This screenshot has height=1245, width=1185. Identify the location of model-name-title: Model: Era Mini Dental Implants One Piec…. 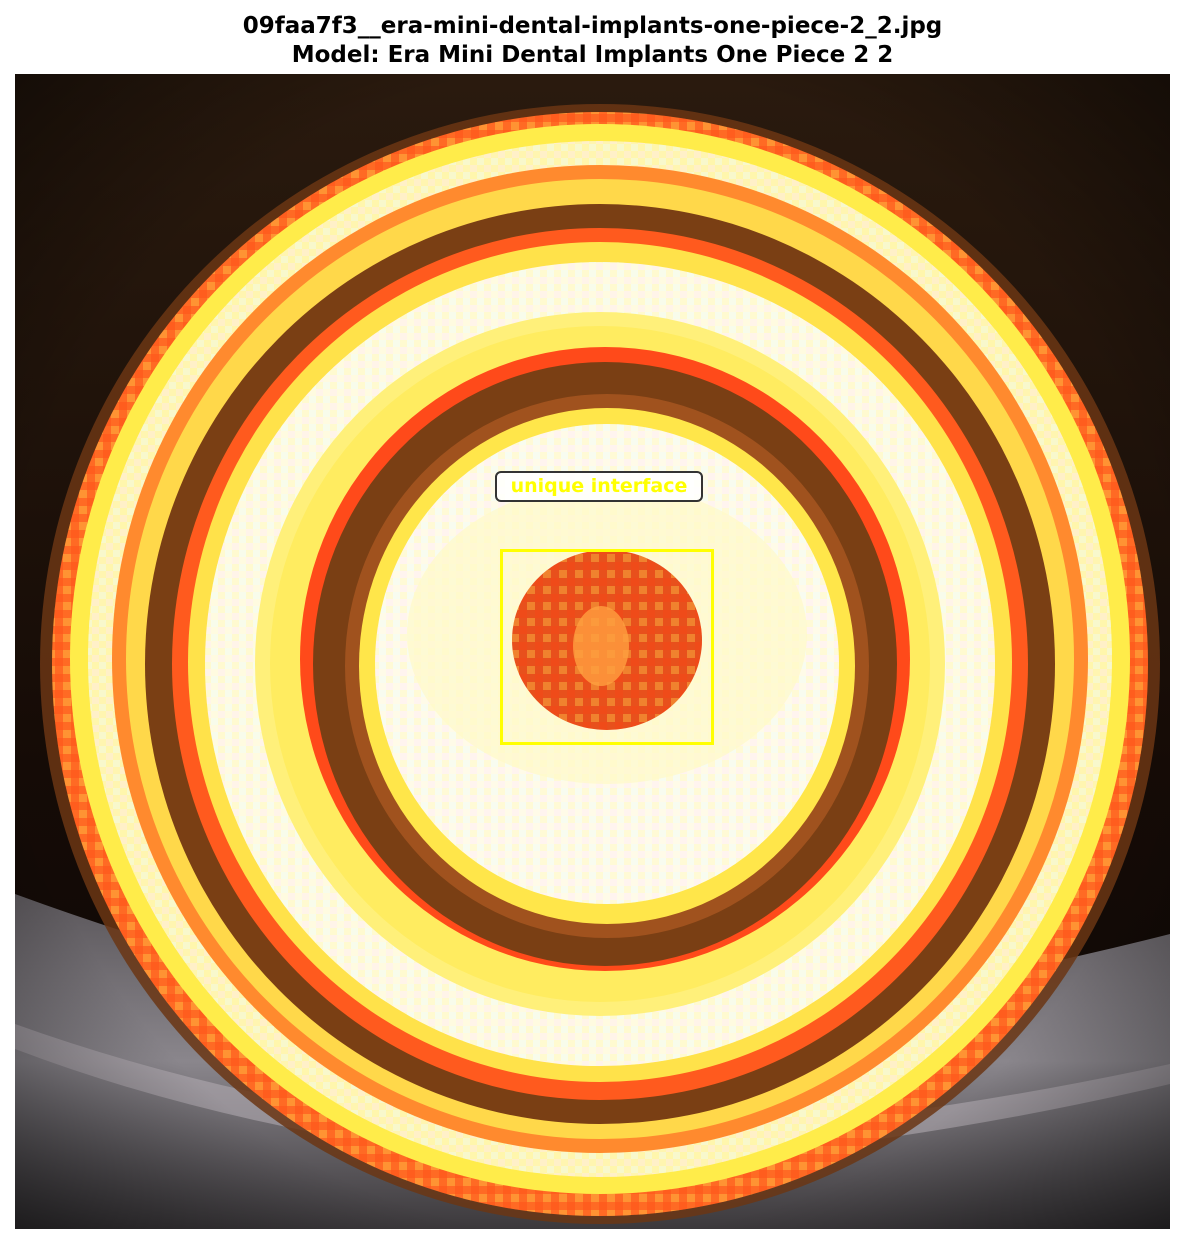
(592, 55).